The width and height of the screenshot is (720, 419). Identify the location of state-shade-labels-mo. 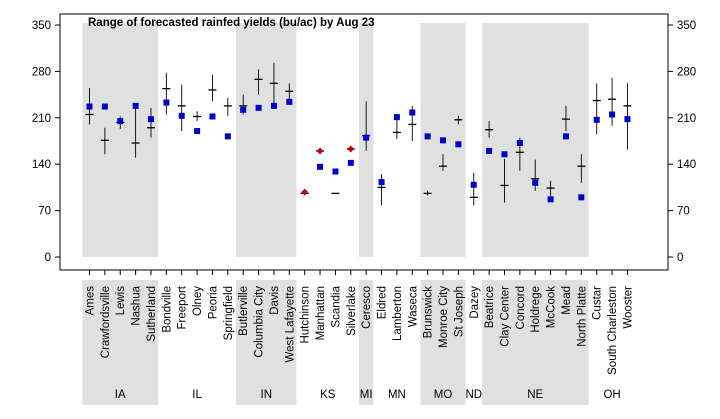
(443, 342).